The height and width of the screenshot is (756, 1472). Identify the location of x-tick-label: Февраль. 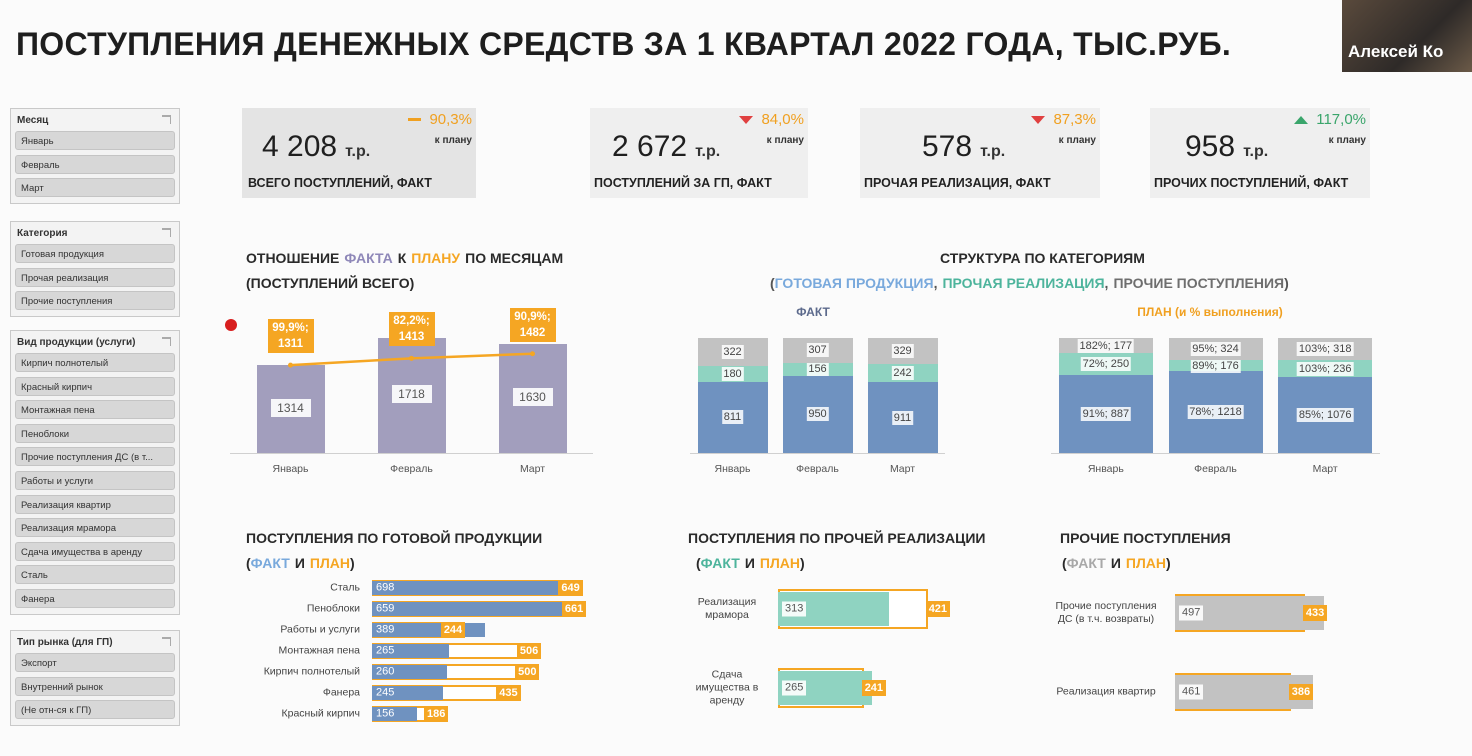
(411, 469).